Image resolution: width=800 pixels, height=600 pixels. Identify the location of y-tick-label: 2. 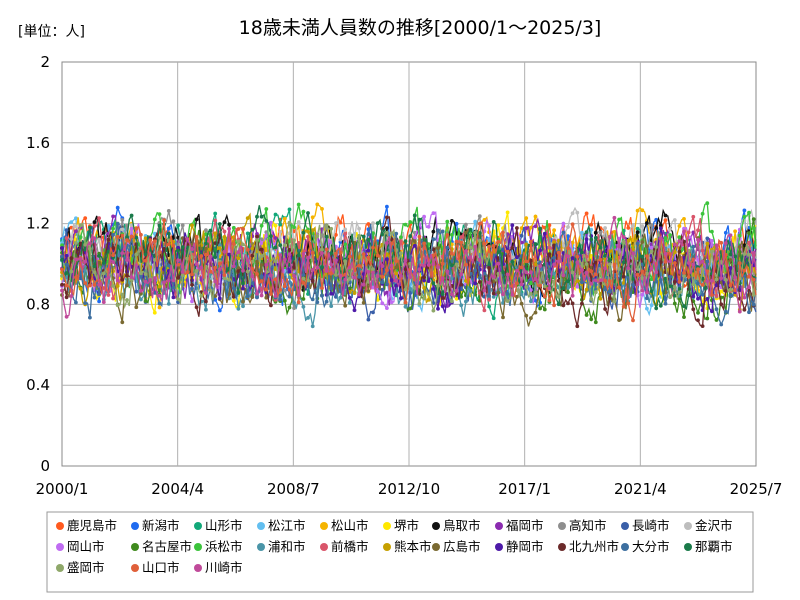
(45, 62).